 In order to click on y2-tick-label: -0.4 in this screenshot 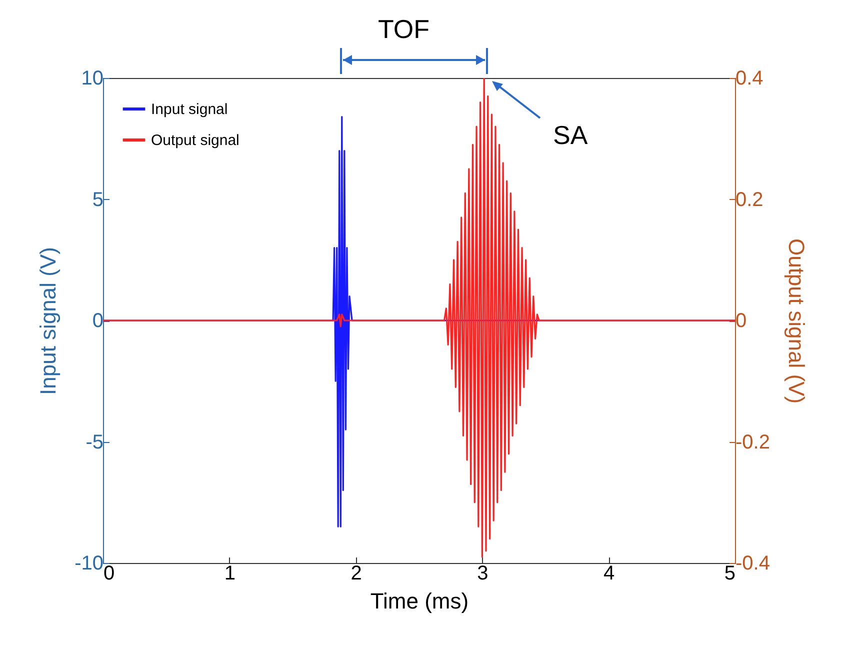, I will do `click(753, 563)`.